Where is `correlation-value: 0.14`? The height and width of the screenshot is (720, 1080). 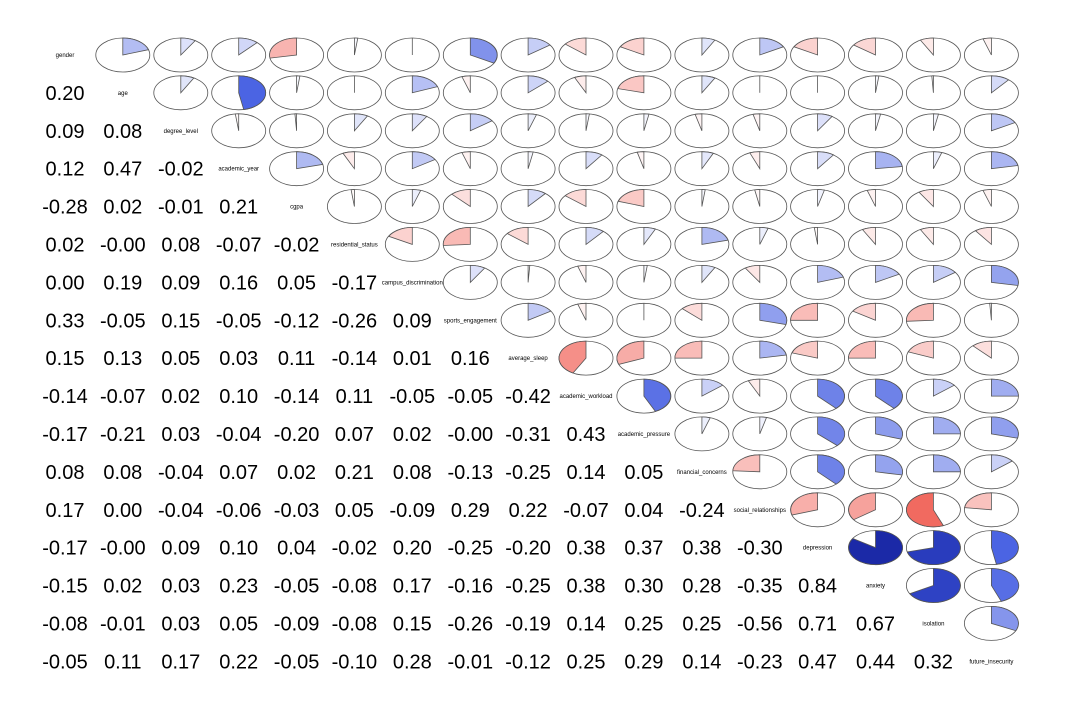
correlation-value: 0.14 is located at coordinates (586, 473).